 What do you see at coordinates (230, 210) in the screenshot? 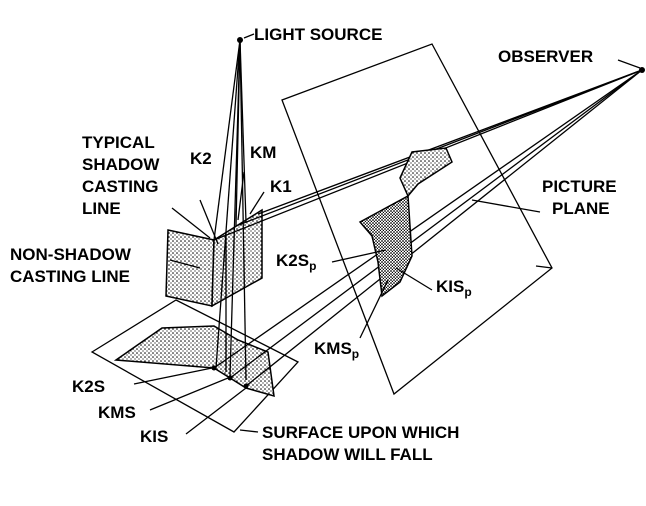
I see `light-rays` at bounding box center [230, 210].